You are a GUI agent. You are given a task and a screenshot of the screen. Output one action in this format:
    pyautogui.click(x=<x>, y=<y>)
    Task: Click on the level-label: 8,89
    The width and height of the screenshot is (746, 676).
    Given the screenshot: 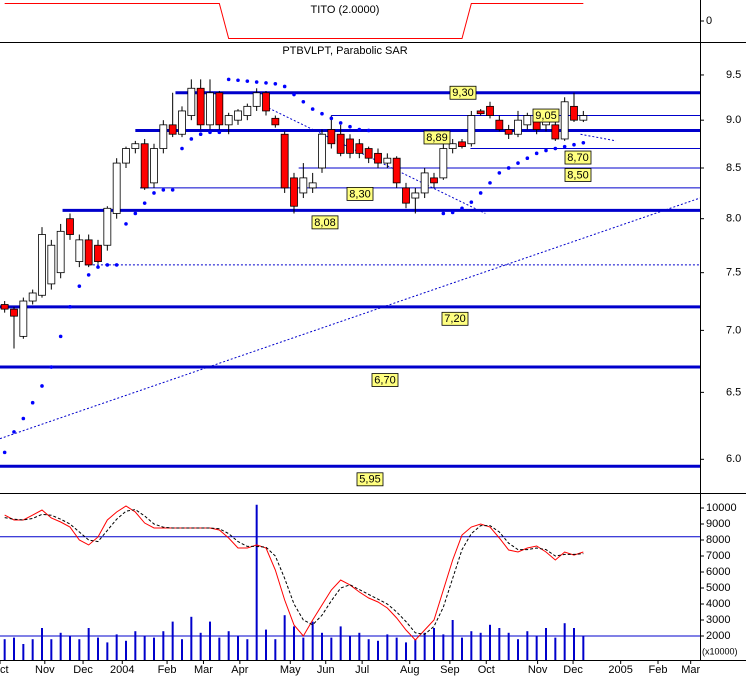 What is the action you would take?
    pyautogui.click(x=436, y=138)
    